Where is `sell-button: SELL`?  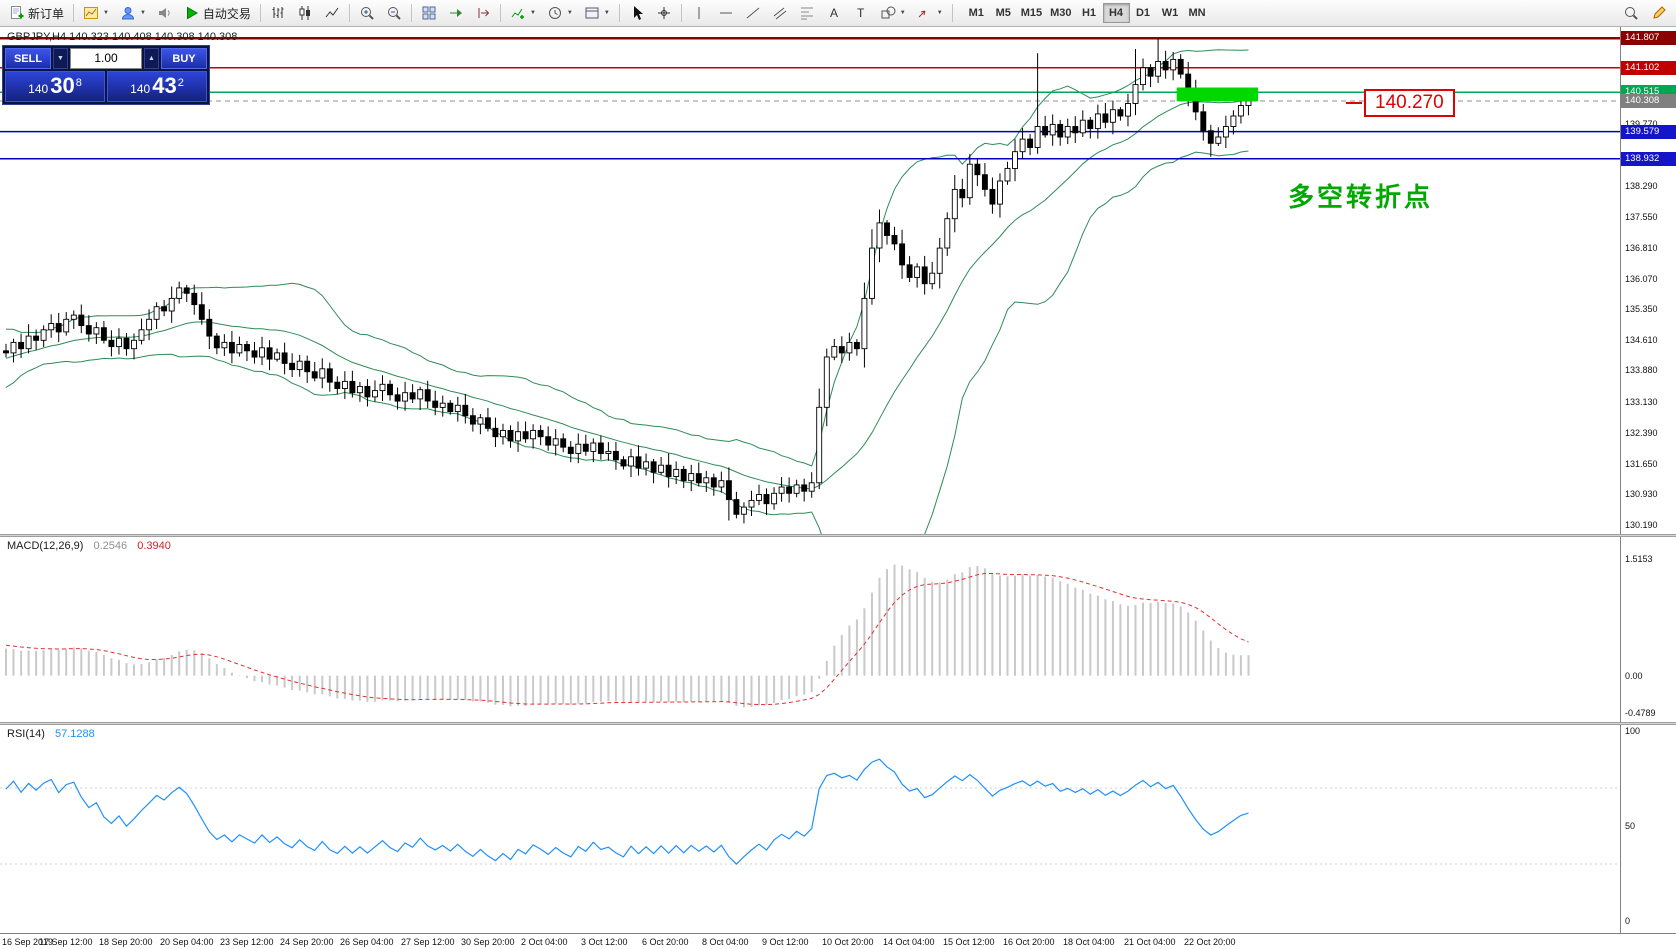
sell-button: SELL is located at coordinates (28, 58).